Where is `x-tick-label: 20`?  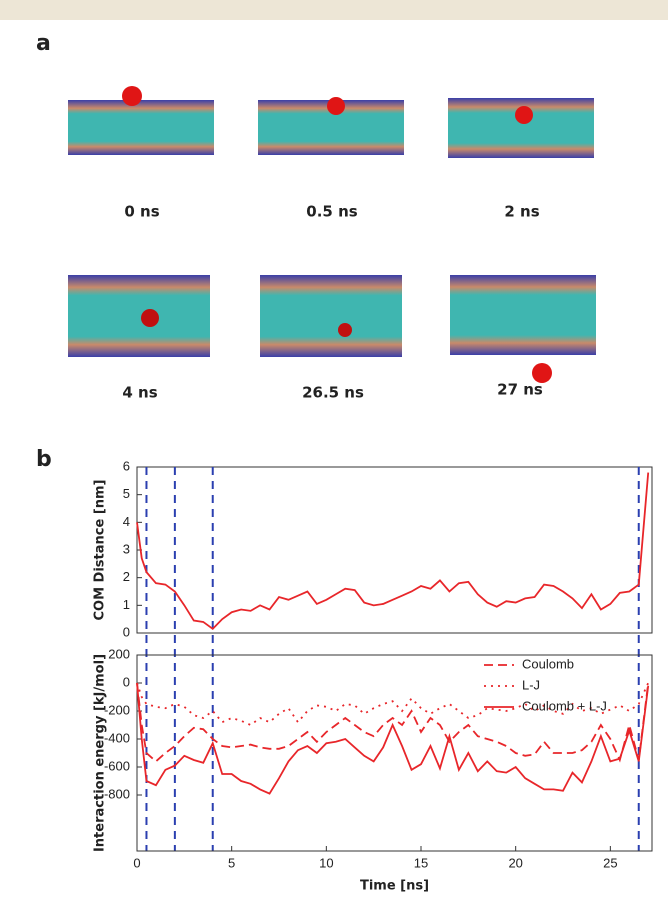
x-tick-label: 20 is located at coordinates (515, 862).